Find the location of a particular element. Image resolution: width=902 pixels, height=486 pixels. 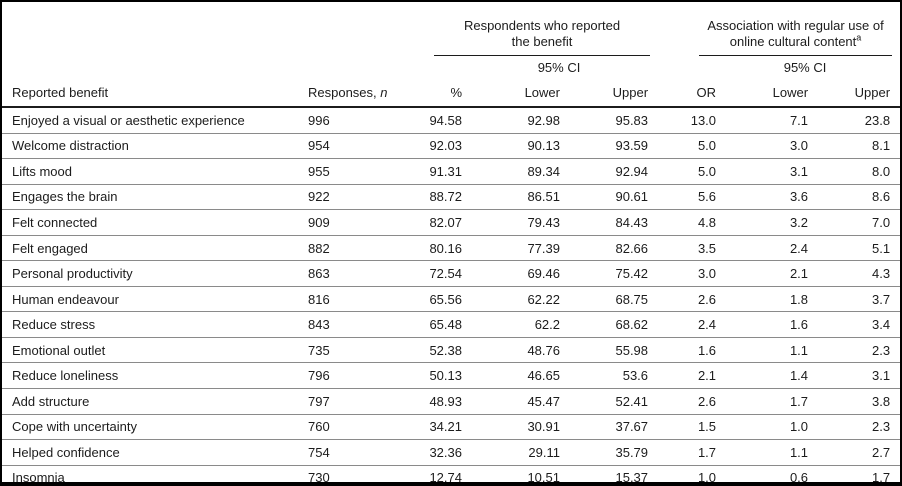

ci-lower-cell: 46.65 is located at coordinates (515, 376).